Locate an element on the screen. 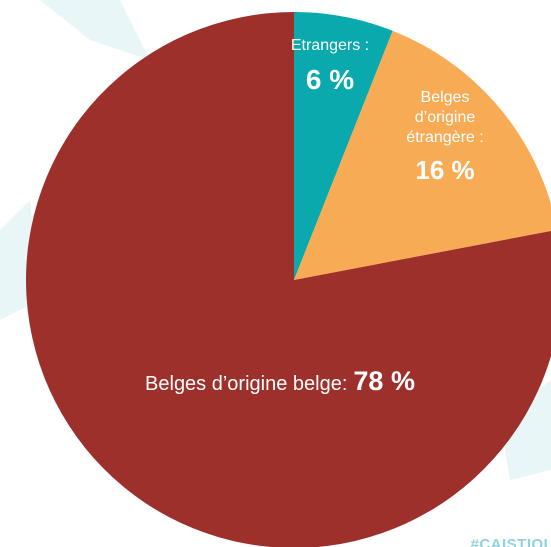 The width and height of the screenshot is (551, 547). slice-name: Belges d’origine étrangère : is located at coordinates (445, 117).